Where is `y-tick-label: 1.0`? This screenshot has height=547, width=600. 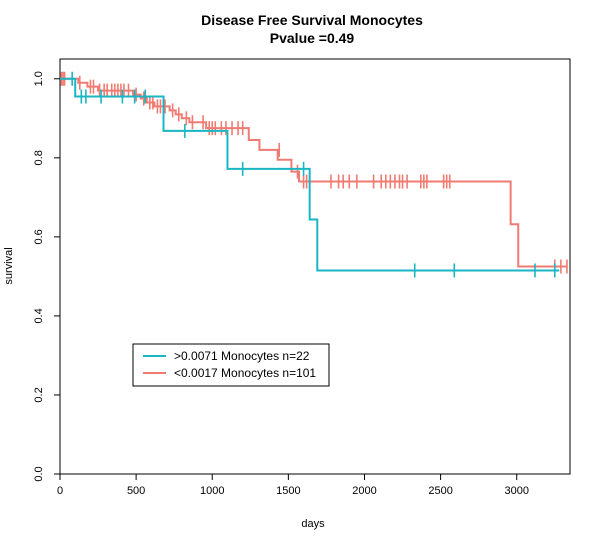 y-tick-label: 1.0 is located at coordinates (39, 78).